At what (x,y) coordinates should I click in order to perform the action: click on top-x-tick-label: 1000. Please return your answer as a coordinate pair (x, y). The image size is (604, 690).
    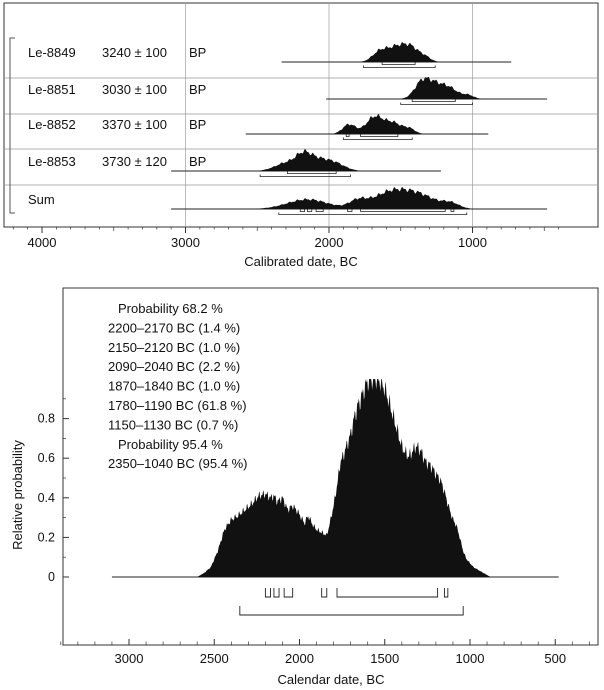
    Looking at the image, I should click on (472, 242).